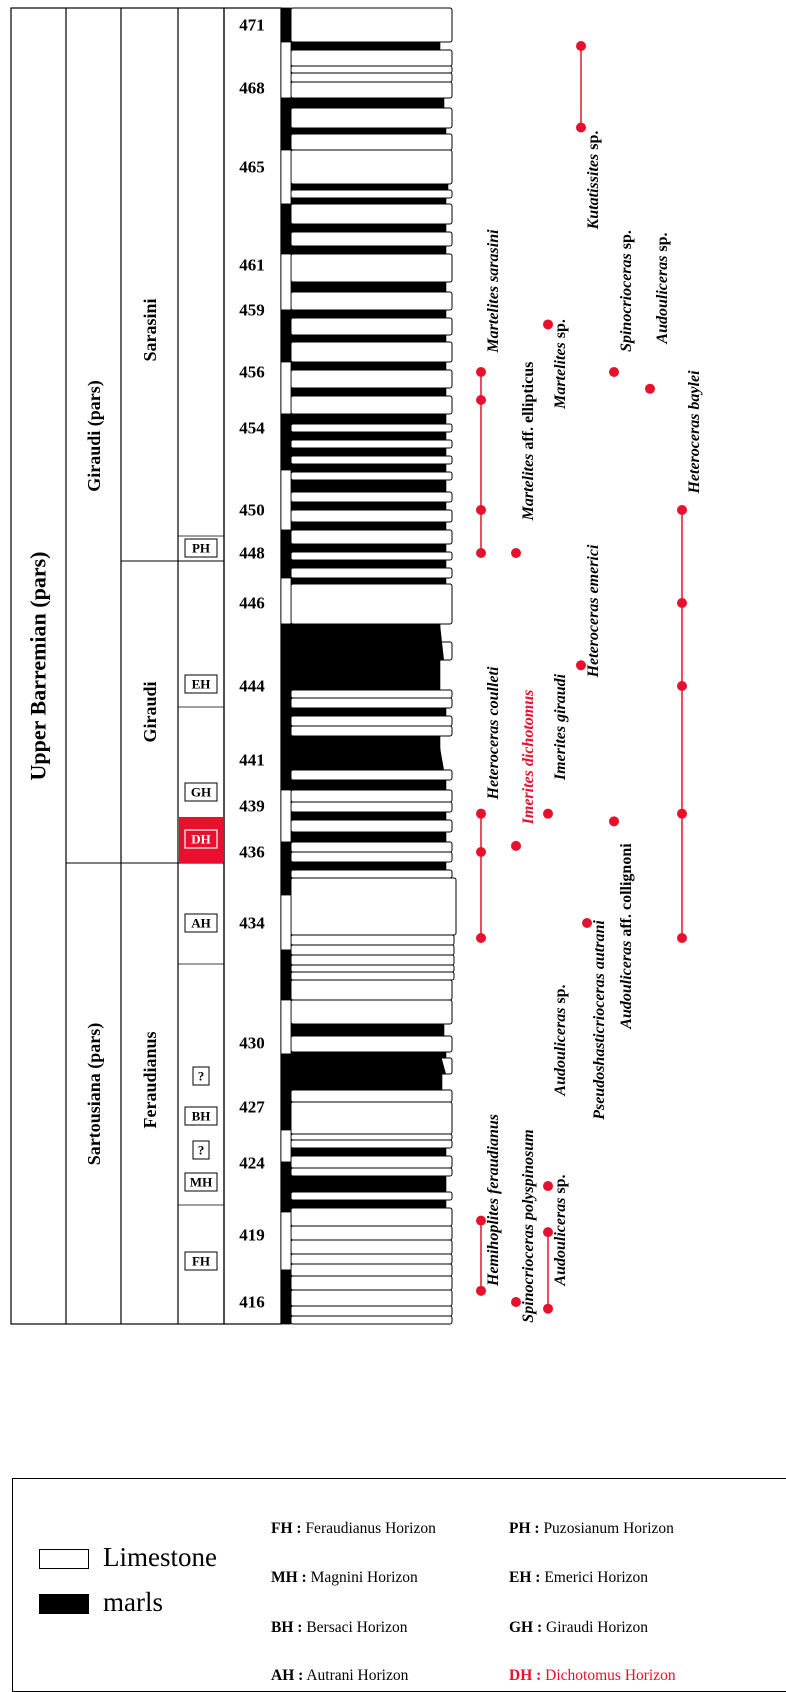  I want to click on taxon-label: Hemihoplites feraudianus, so click(493, 1200).